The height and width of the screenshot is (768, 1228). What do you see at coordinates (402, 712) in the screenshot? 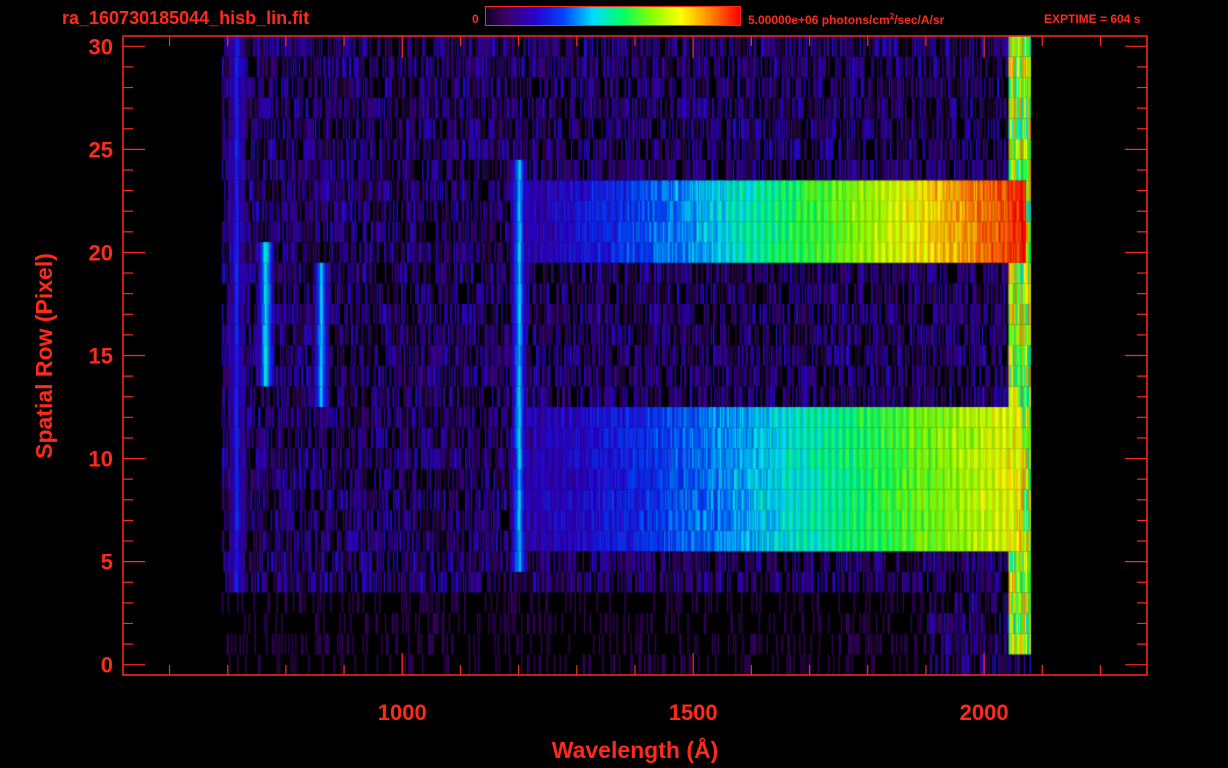
I see `x-tick-label: 1000` at bounding box center [402, 712].